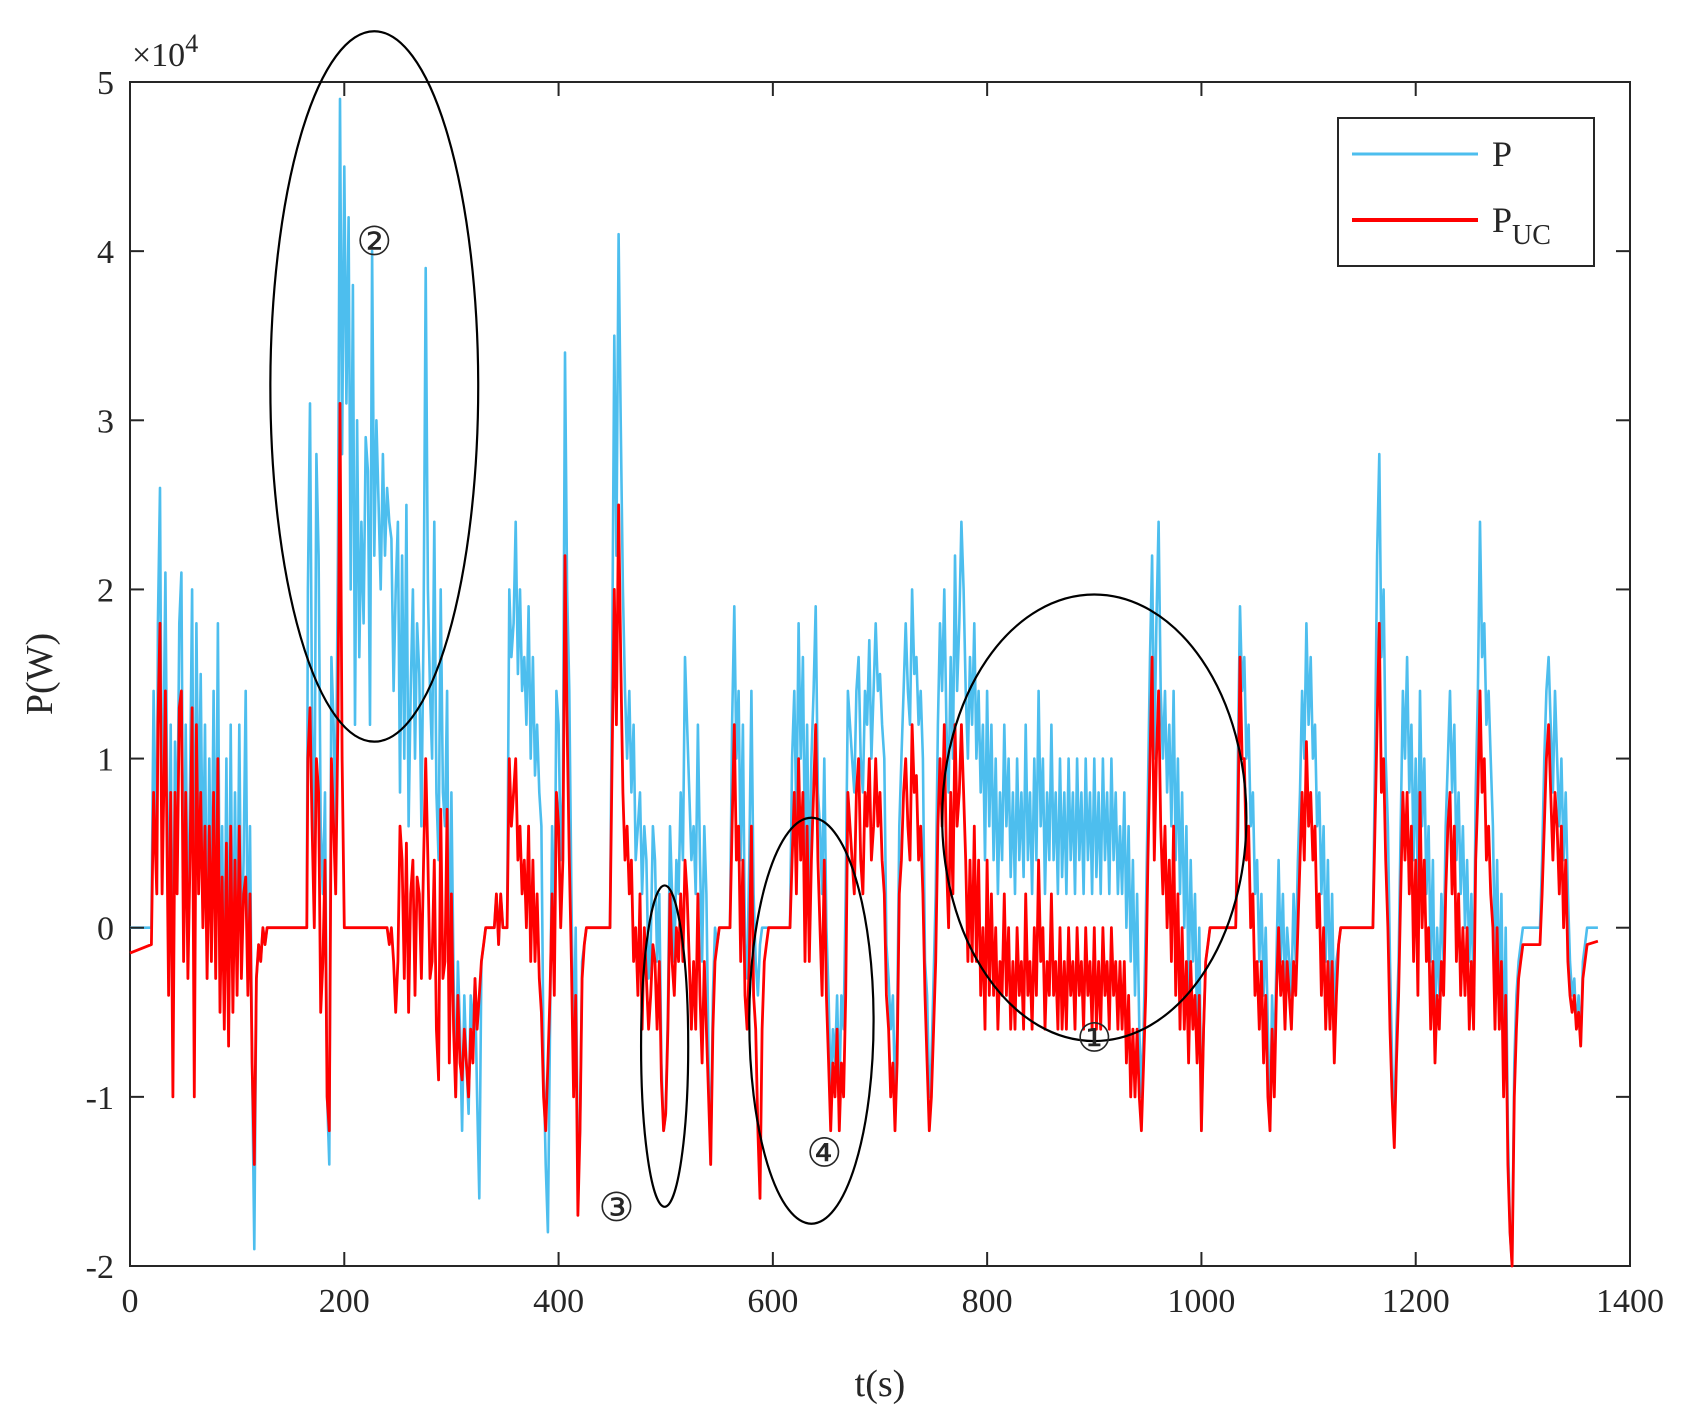 The width and height of the screenshot is (1687, 1408). What do you see at coordinates (880, 1384) in the screenshot?
I see `x-axis-title: t(s)` at bounding box center [880, 1384].